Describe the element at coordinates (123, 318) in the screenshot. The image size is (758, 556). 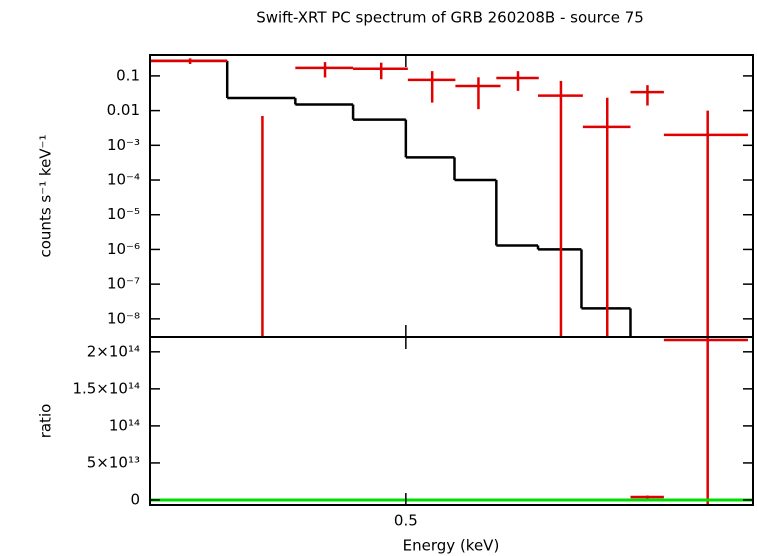
I see `y-tick-label: 10⁻⁸` at that location.